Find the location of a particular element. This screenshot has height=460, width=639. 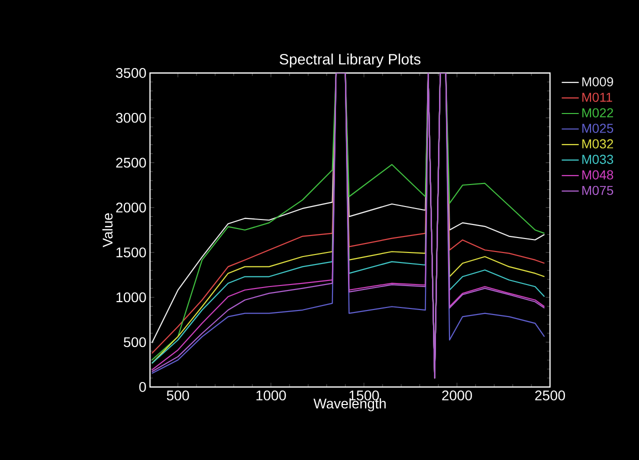

legend-label: M011 is located at coordinates (597, 97).